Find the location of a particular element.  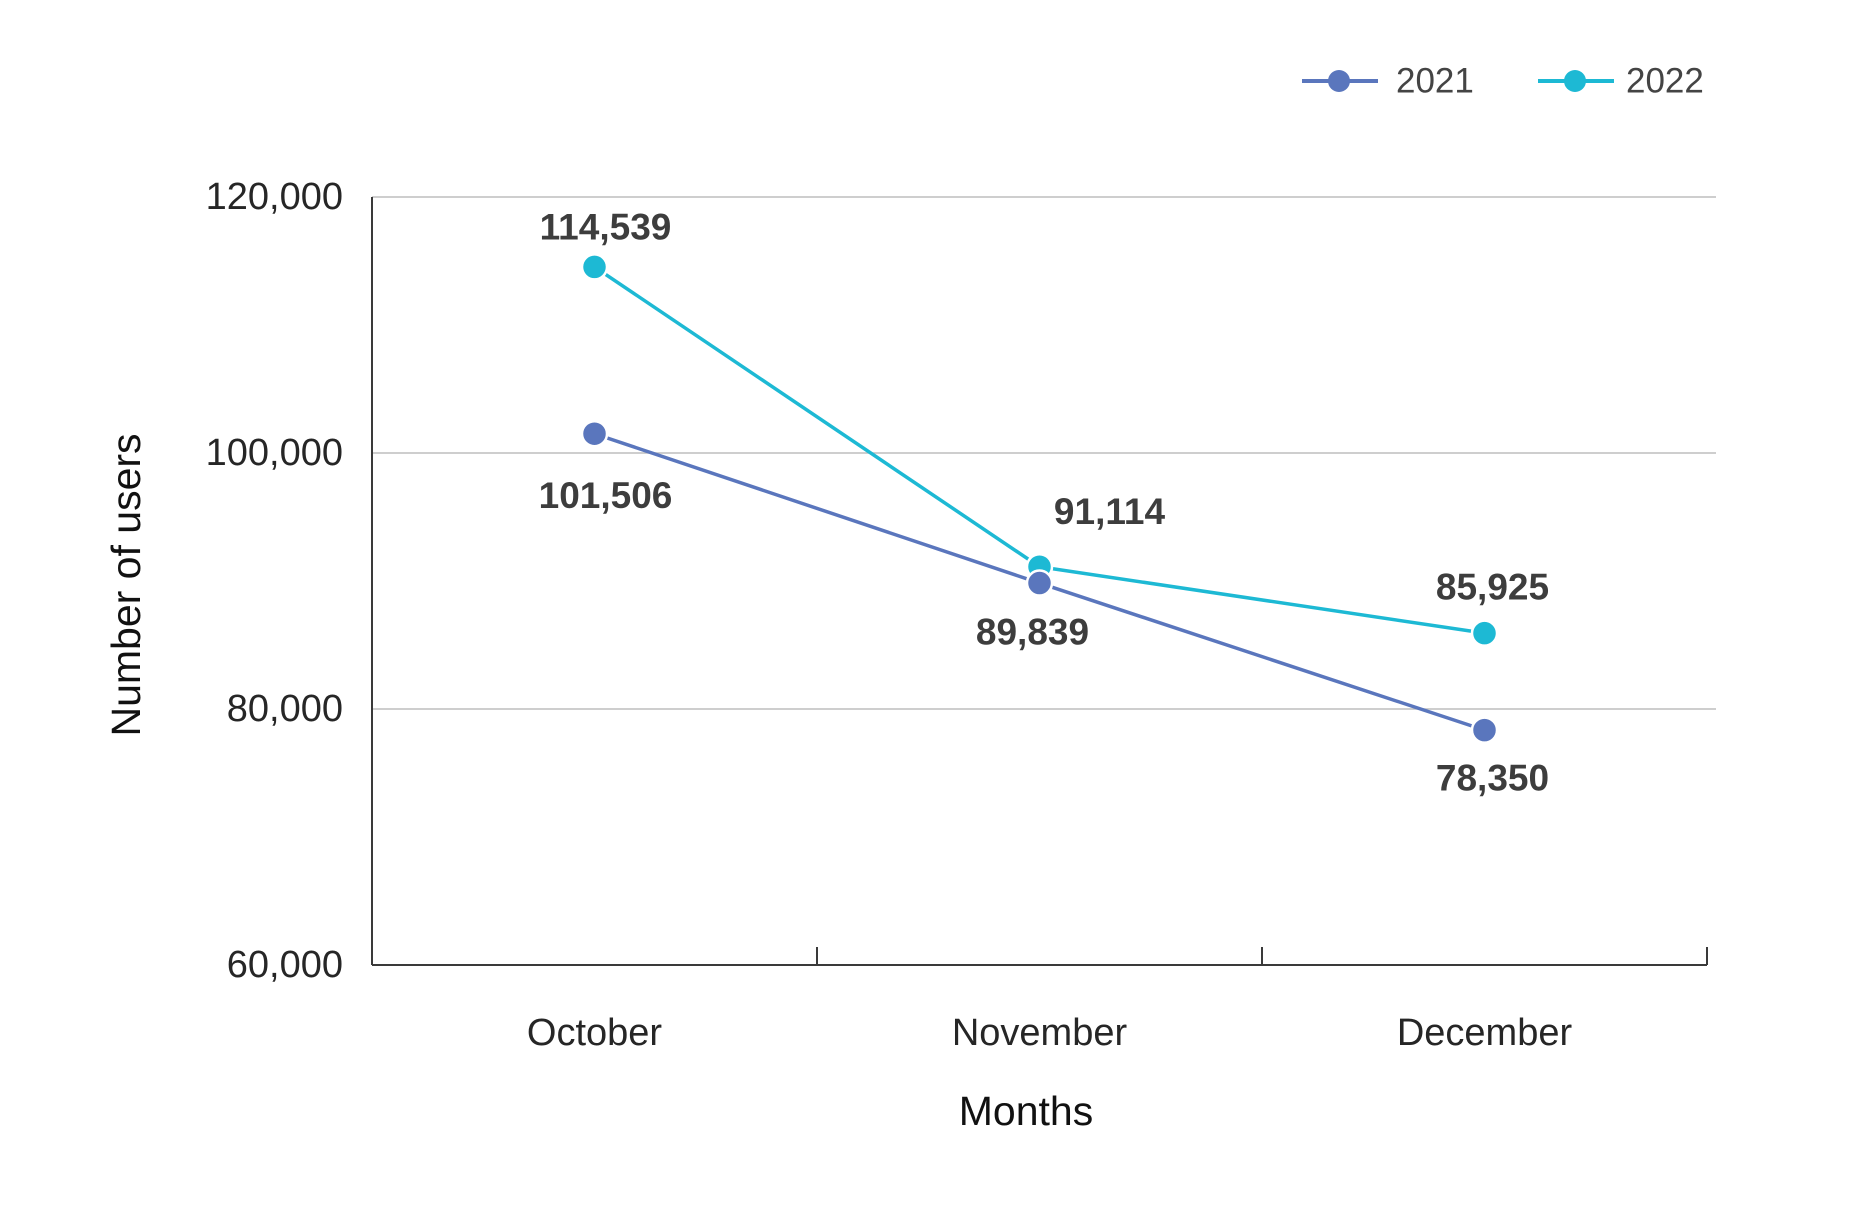

x-tick-labels: October November December is located at coordinates (1050, 1033).